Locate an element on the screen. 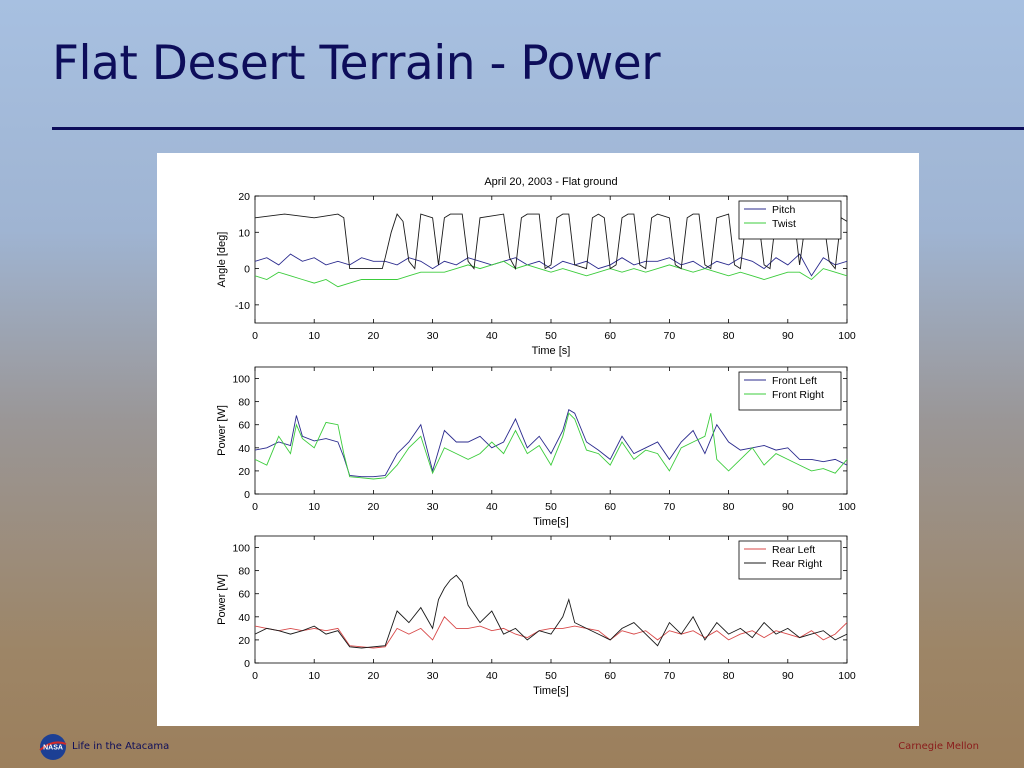 Image resolution: width=1024 pixels, height=768 pixels. logo-text: NASA is located at coordinates (53, 748).